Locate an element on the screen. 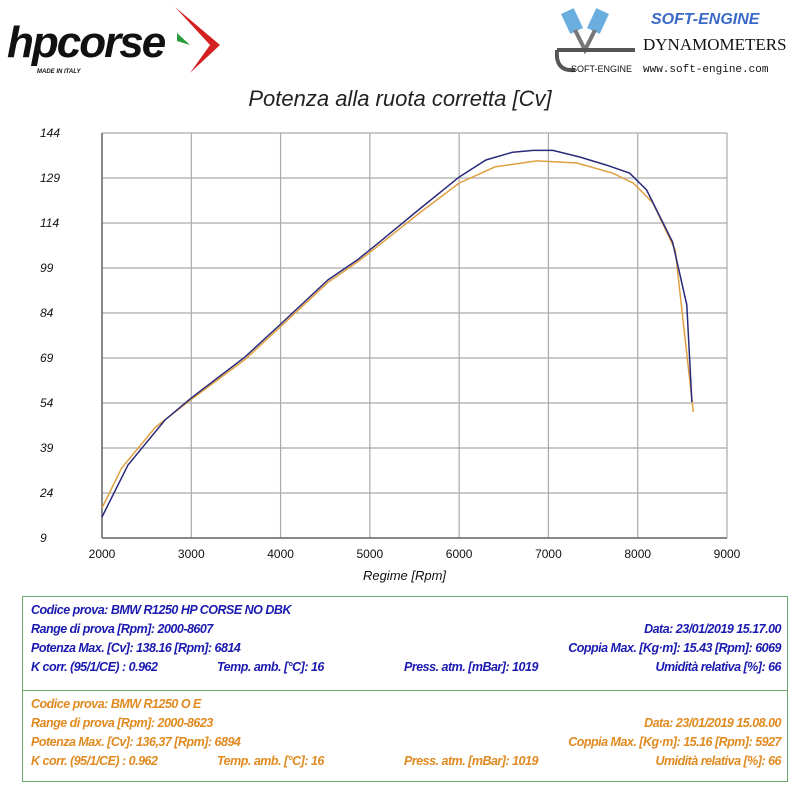 This screenshot has width=800, height=800. y-tick-label: 99 is located at coordinates (47, 268).